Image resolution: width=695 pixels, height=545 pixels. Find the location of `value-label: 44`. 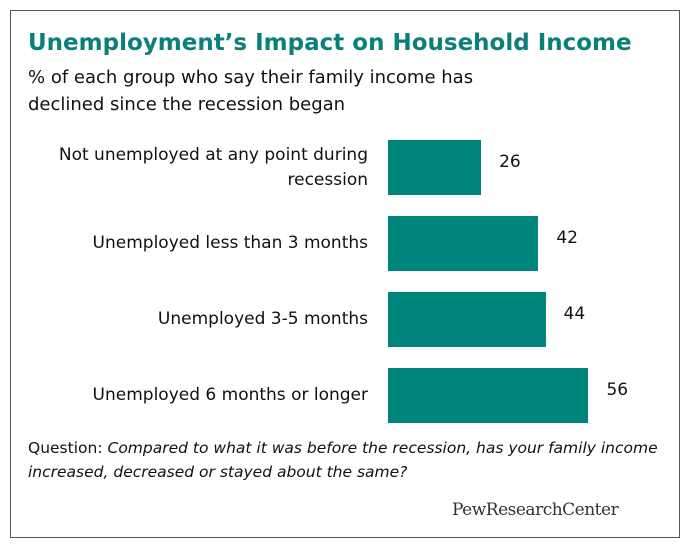

value-label: 44 is located at coordinates (574, 314).